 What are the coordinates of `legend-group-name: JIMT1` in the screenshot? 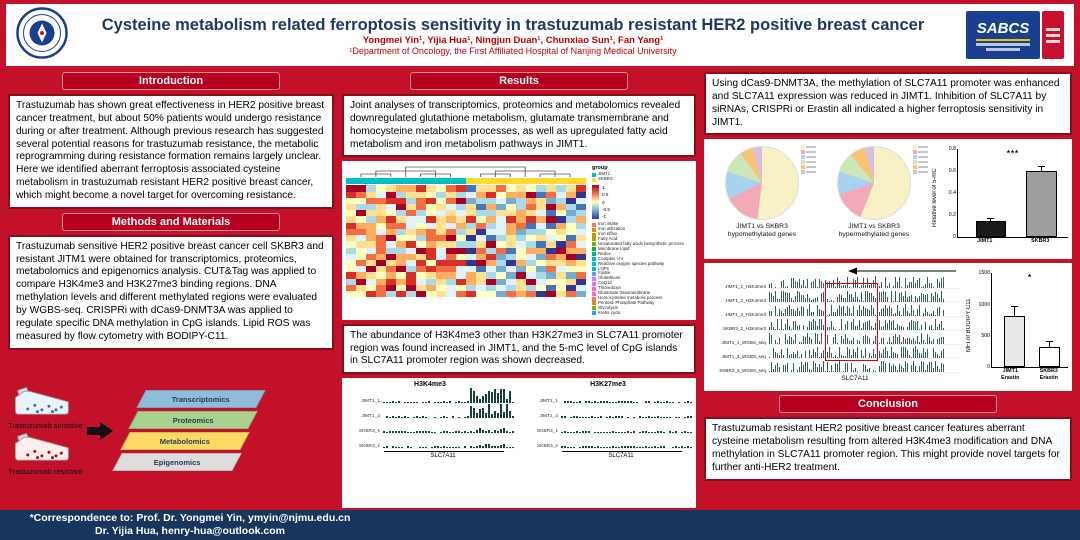 It's located at (604, 174).